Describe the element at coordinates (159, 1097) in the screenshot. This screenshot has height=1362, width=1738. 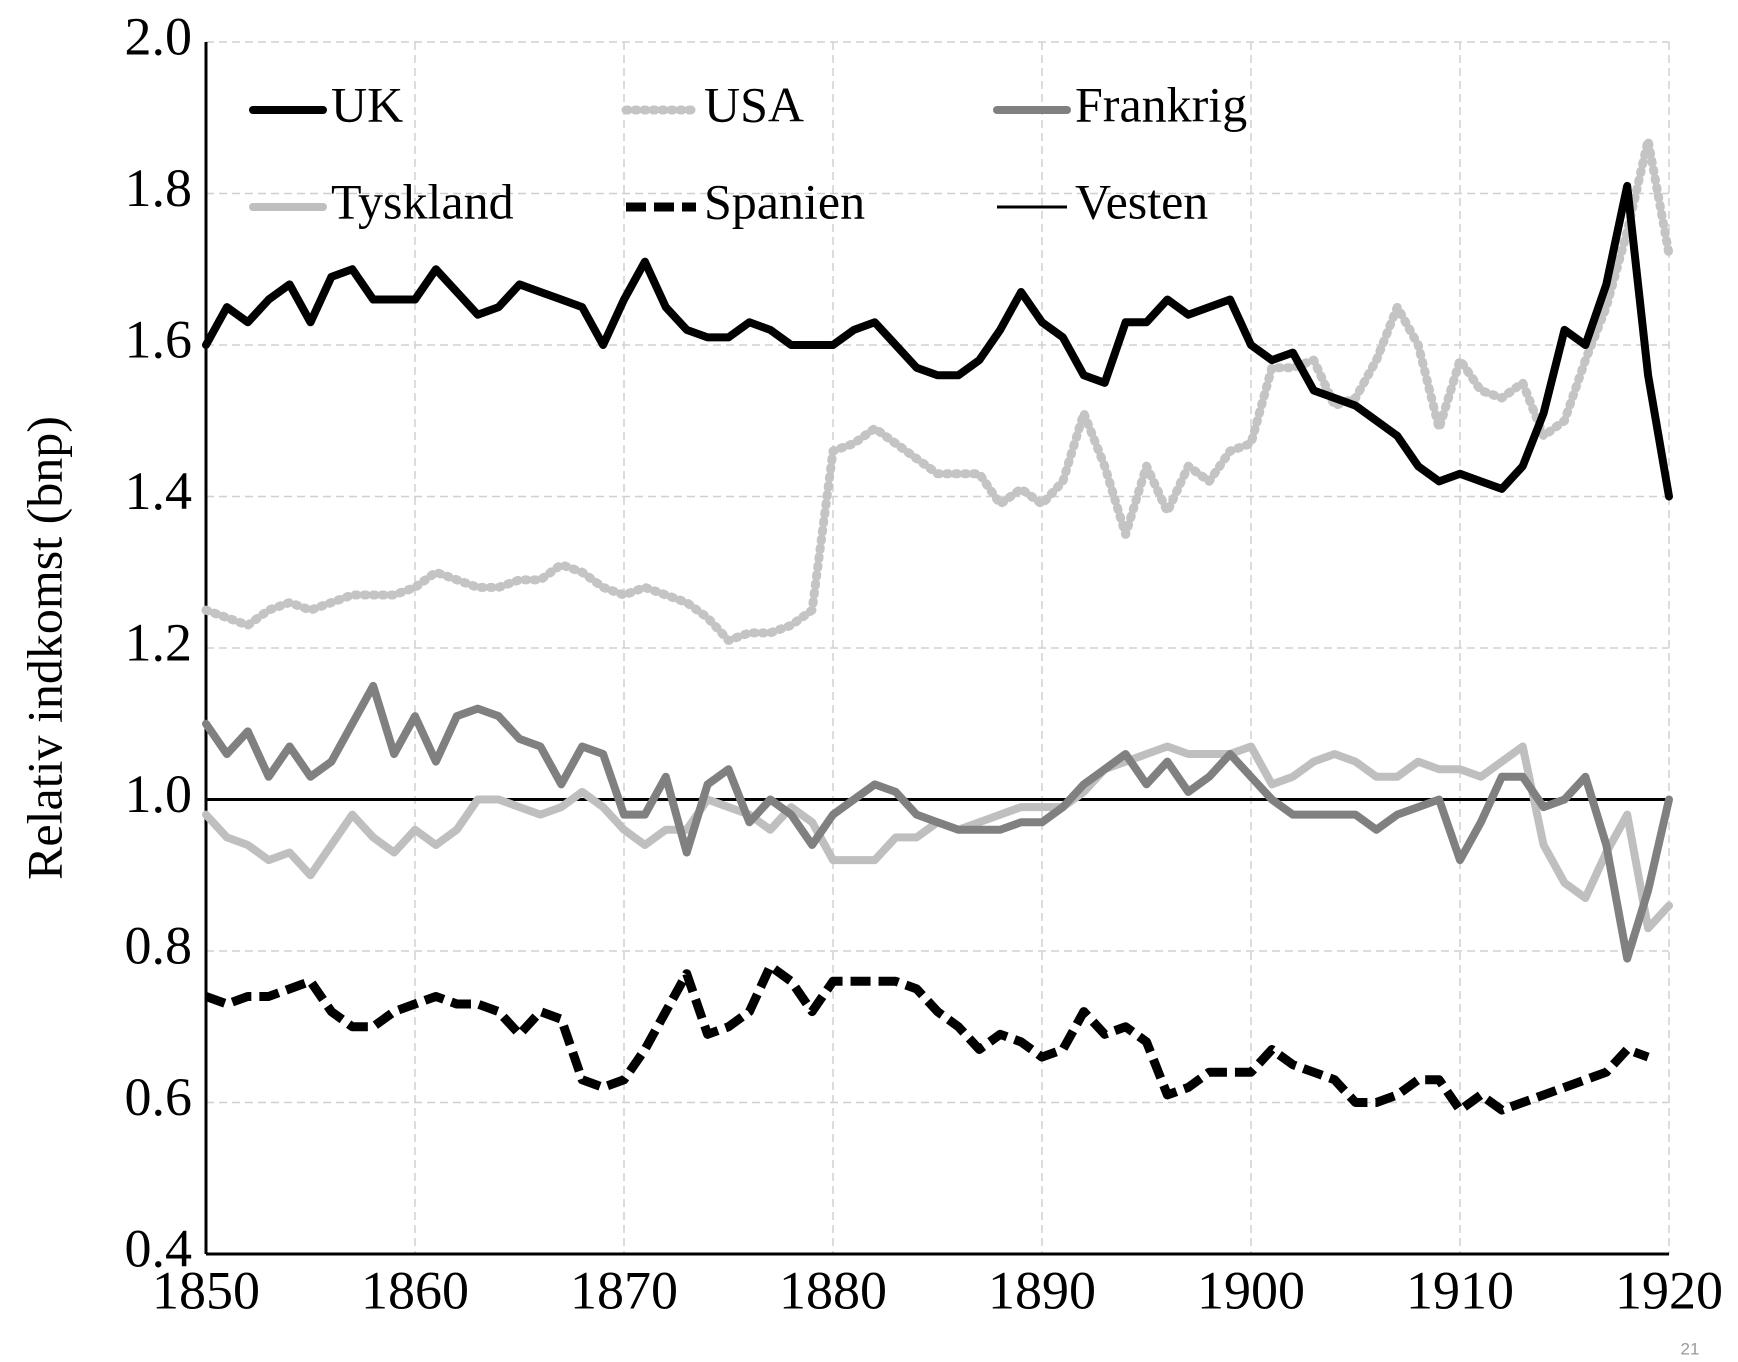
I see `y-tick-label: 0.6` at that location.